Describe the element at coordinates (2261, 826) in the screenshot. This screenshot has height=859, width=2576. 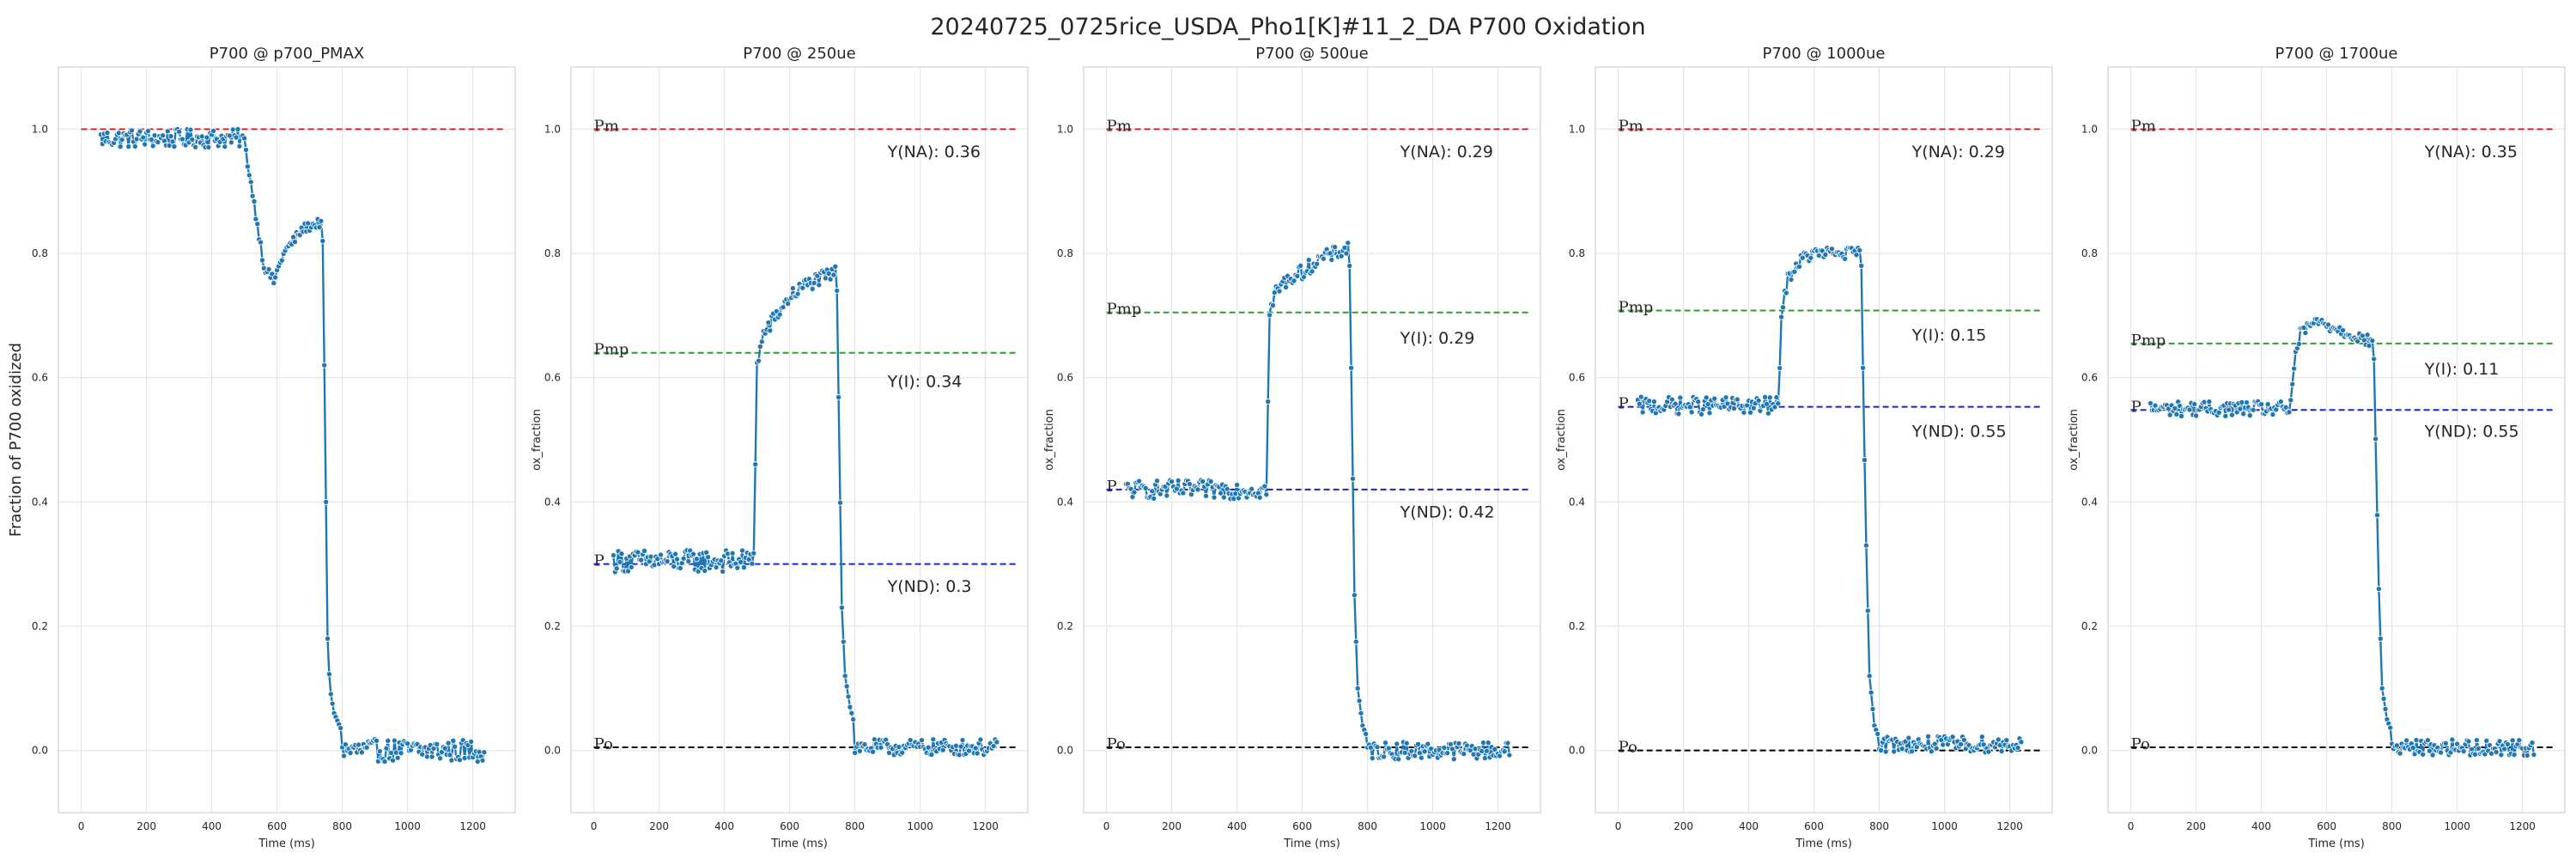
I see `x-tick-label: 400` at that location.